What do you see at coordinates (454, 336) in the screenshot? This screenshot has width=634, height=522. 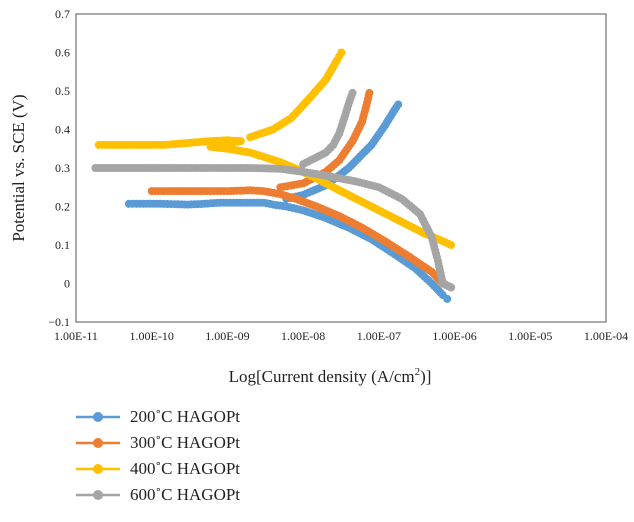 I see `x-tick-label: 1.00E-06` at bounding box center [454, 336].